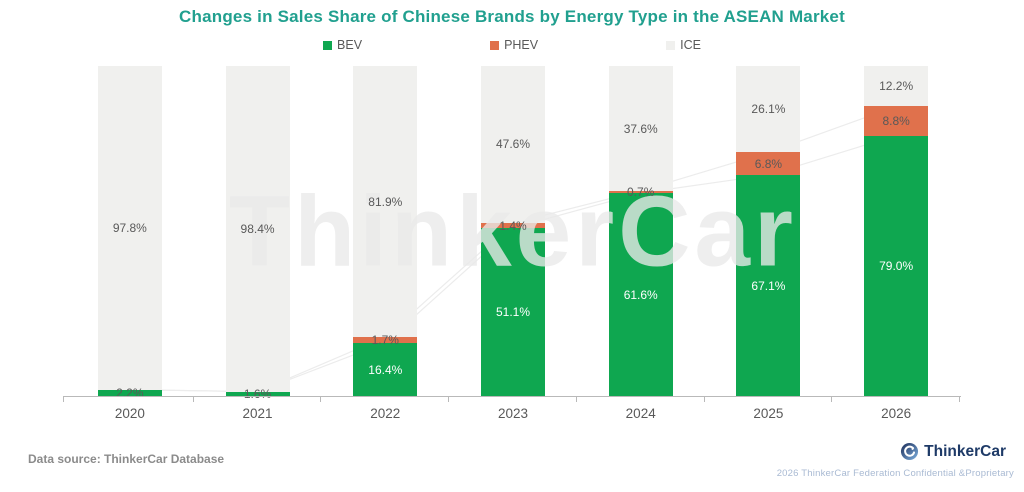 The height and width of the screenshot is (492, 1024). What do you see at coordinates (512, 396) in the screenshot?
I see `x-axis-line` at bounding box center [512, 396].